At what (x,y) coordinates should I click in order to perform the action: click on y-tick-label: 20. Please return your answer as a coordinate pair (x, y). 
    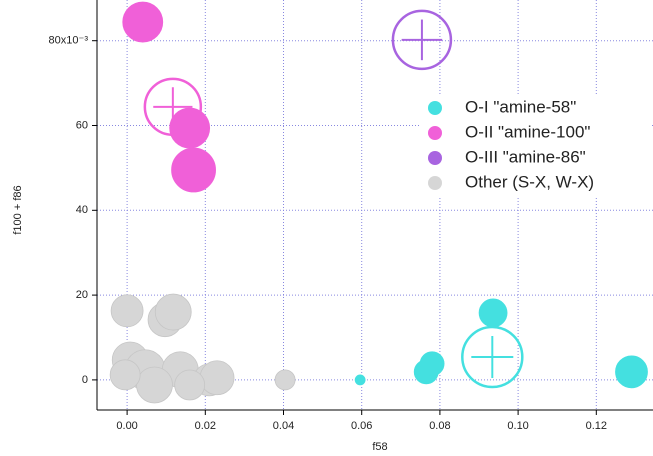
    Looking at the image, I should click on (82, 295).